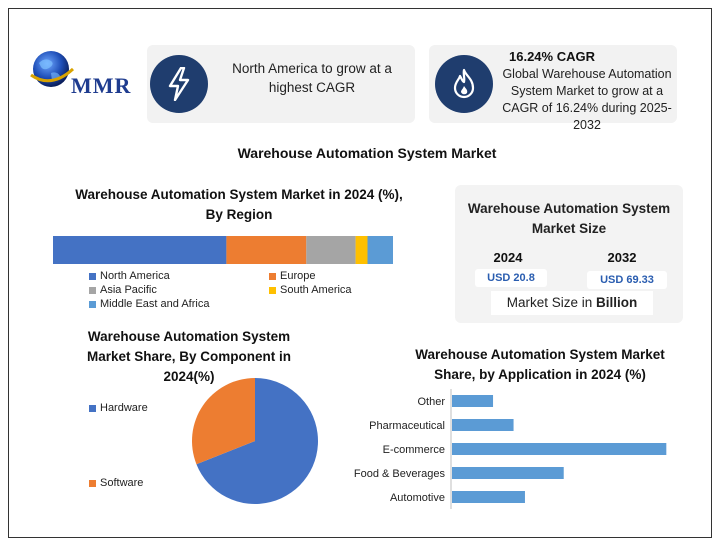 Image resolution: width=720 pixels, height=546 pixels. I want to click on legend-label: Europe, so click(298, 276).